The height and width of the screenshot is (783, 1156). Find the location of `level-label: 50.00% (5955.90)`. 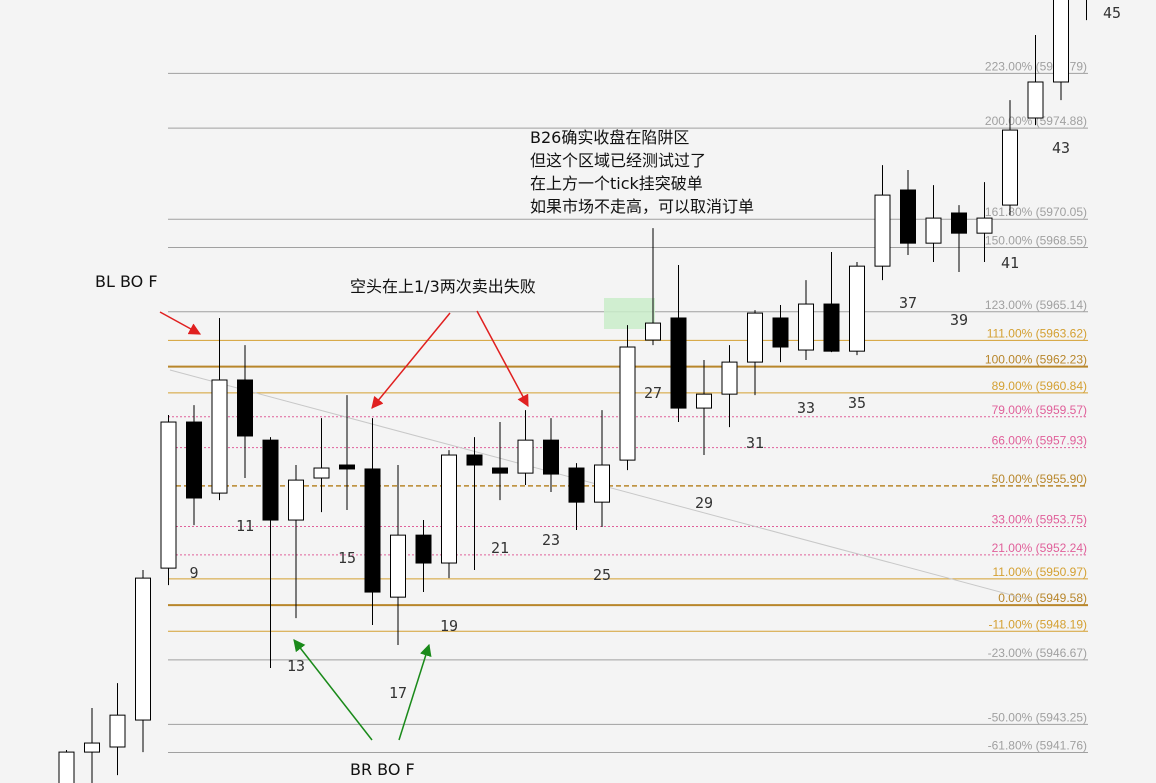

level-label: 50.00% (5955.90) is located at coordinates (1039, 479).